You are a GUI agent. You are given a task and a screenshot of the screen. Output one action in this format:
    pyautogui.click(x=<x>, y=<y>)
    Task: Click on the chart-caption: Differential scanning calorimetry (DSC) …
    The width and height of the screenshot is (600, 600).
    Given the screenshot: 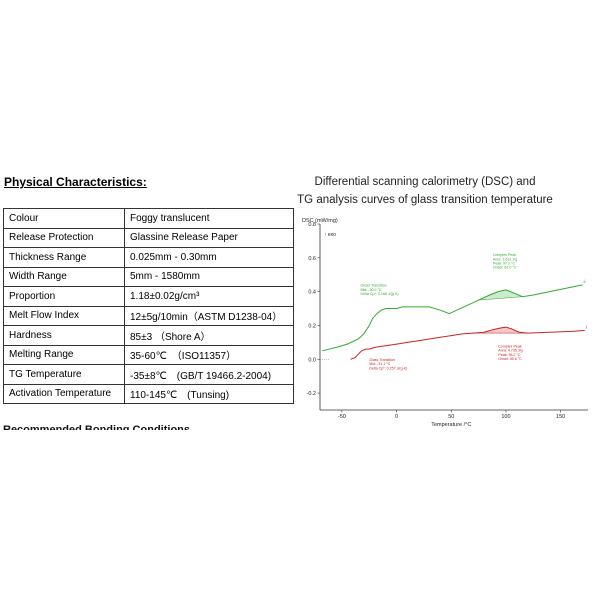 What is the action you would take?
    pyautogui.click(x=425, y=191)
    